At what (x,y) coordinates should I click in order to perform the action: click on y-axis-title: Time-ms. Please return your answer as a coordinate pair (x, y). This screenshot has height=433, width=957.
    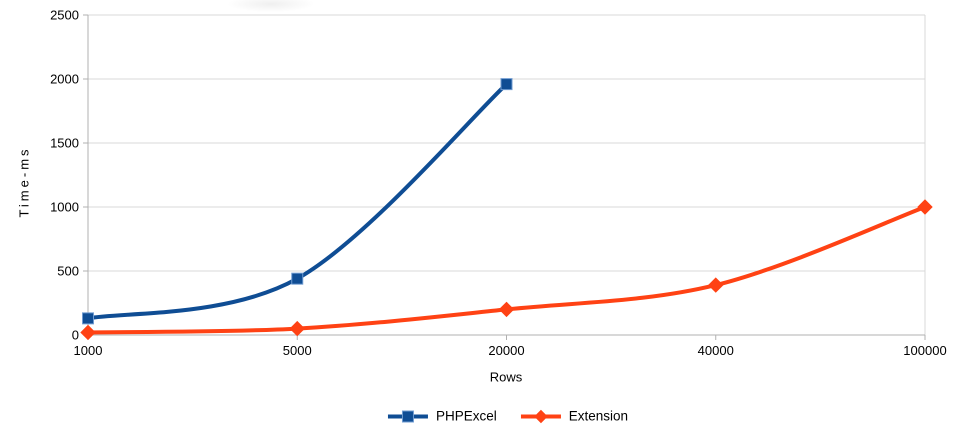
    Looking at the image, I should click on (24, 182).